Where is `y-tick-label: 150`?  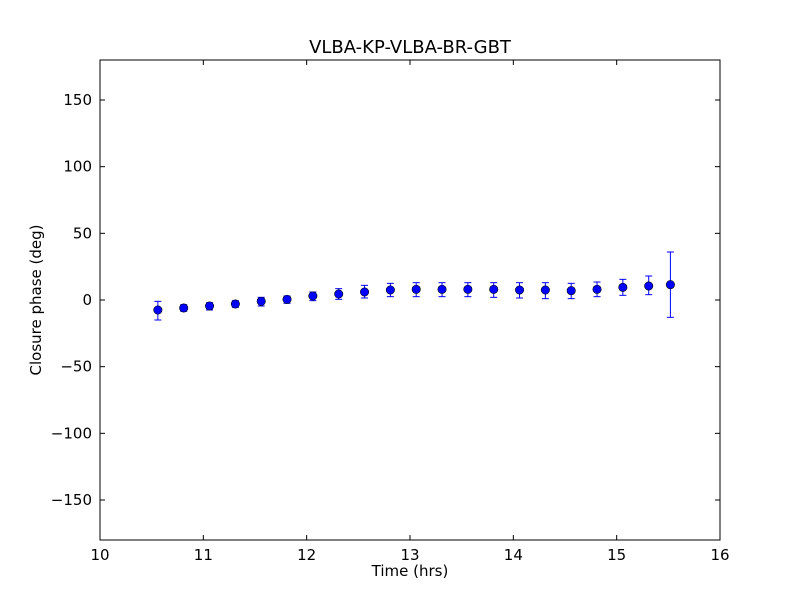 y-tick-label: 150 is located at coordinates (77, 100).